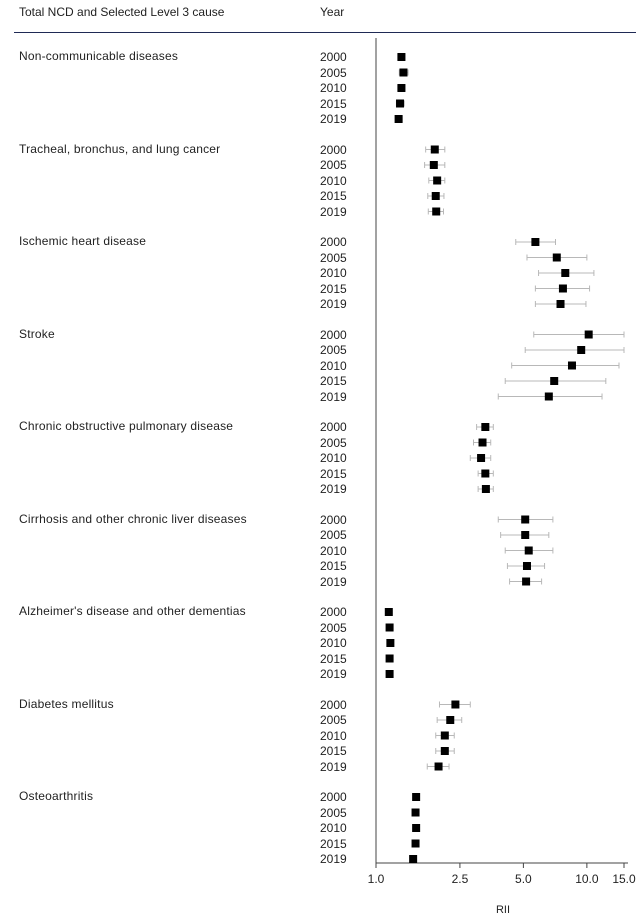  I want to click on cause-label: Alzheimer's disease and other dementias, so click(132, 611).